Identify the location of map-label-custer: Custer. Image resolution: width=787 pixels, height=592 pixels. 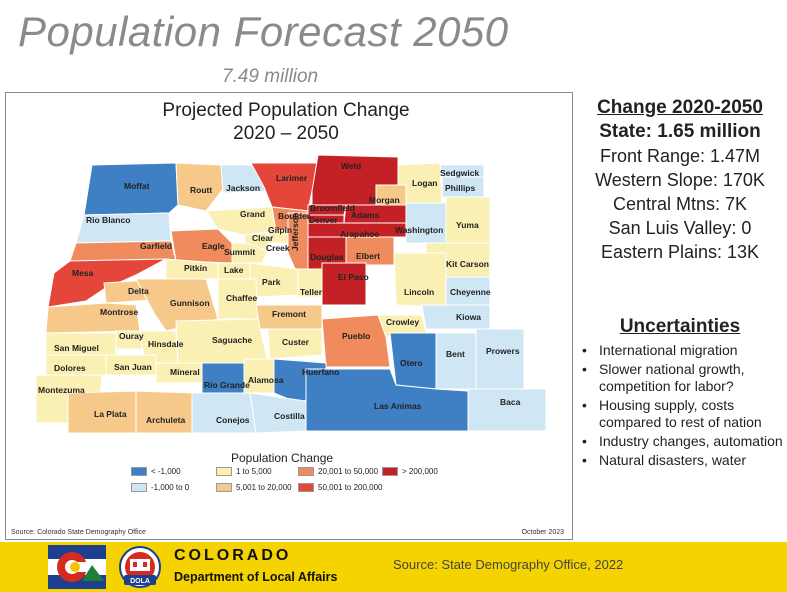
(296, 342).